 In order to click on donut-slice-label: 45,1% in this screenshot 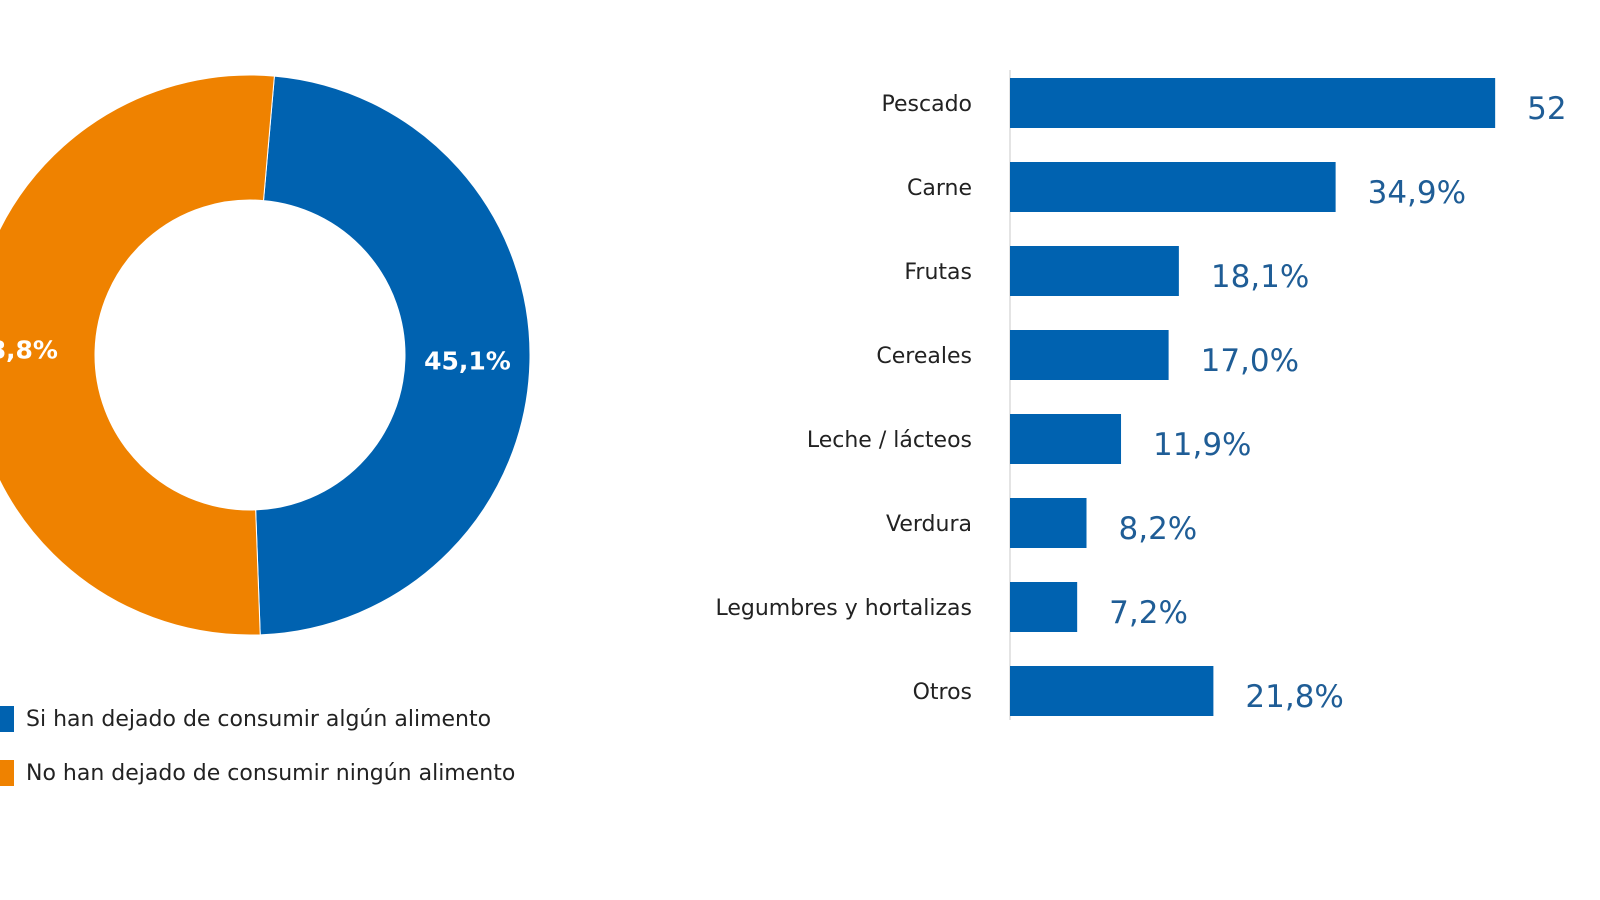, I will do `click(467, 361)`.